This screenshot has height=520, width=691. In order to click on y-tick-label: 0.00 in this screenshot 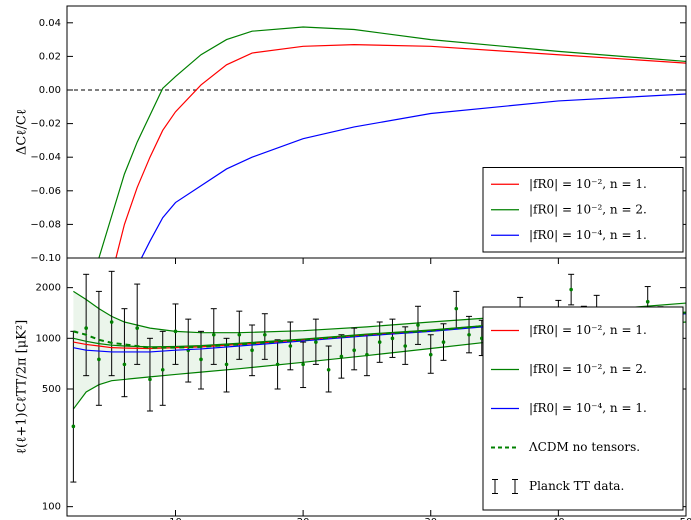, I will do `click(50, 90)`.